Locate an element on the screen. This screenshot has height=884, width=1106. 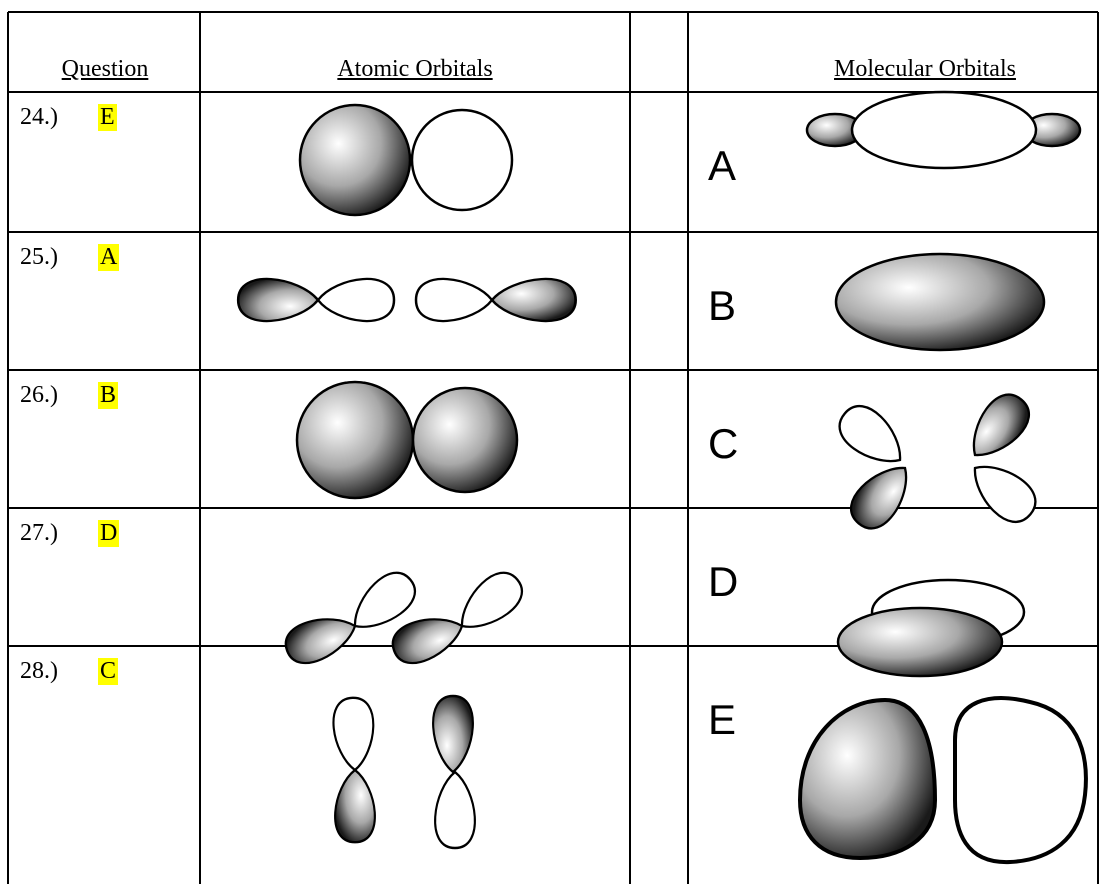
header-atomic: Atomic Orbitals is located at coordinates (415, 69).